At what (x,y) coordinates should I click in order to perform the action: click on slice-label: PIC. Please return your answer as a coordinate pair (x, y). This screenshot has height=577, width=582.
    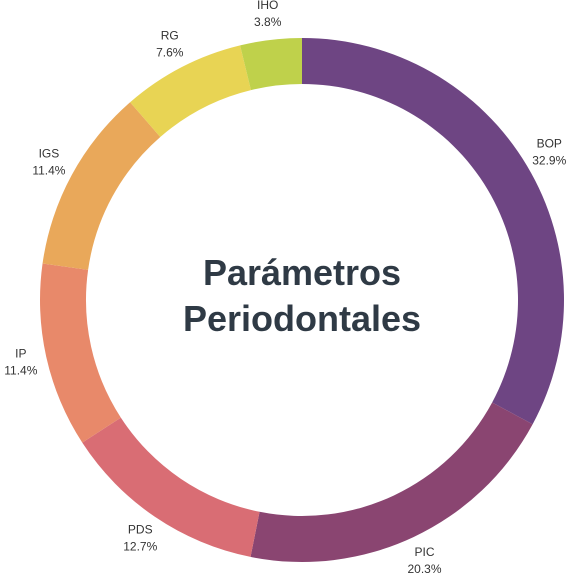
    Looking at the image, I should click on (425, 552).